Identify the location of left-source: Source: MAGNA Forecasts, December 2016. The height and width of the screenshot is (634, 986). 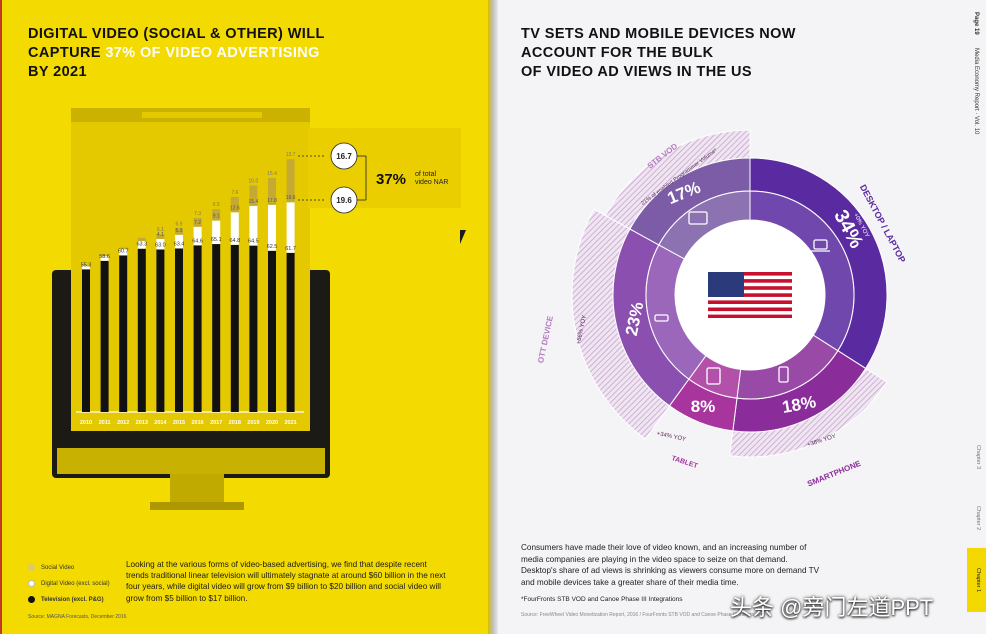
(77, 617).